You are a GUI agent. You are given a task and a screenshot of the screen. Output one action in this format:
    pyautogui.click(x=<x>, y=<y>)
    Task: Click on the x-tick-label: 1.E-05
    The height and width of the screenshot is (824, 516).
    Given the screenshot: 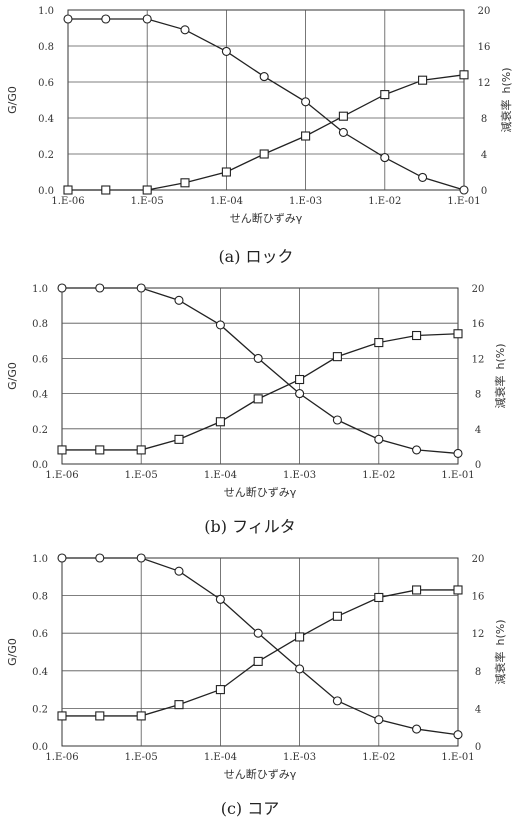 What is the action you would take?
    pyautogui.click(x=147, y=201)
    